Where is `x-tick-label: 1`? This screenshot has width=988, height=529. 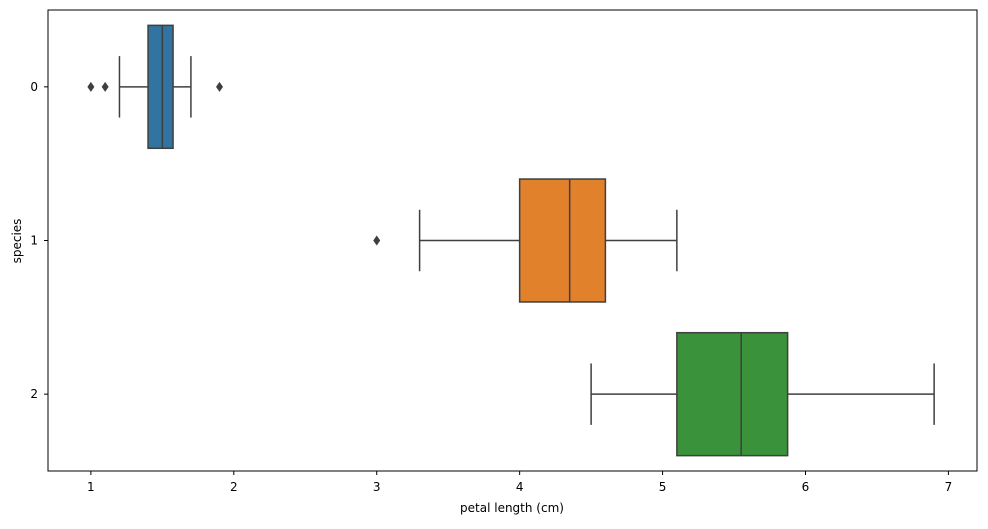 x-tick-label: 1 is located at coordinates (91, 487).